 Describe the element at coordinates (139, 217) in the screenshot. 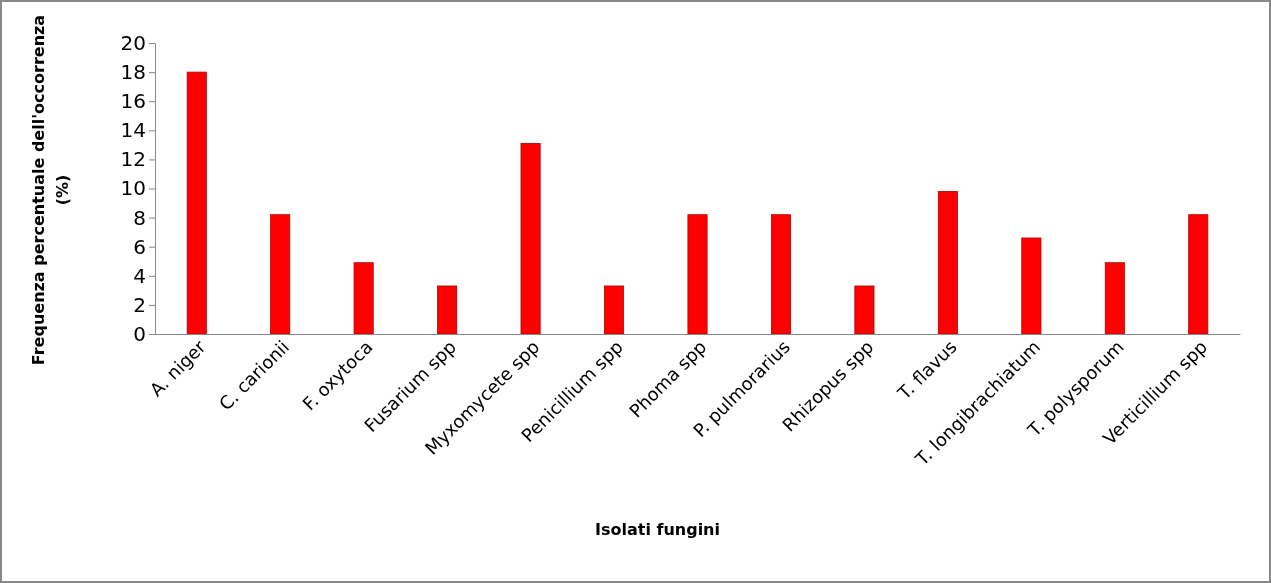

I see `y-tick-label: 8` at that location.